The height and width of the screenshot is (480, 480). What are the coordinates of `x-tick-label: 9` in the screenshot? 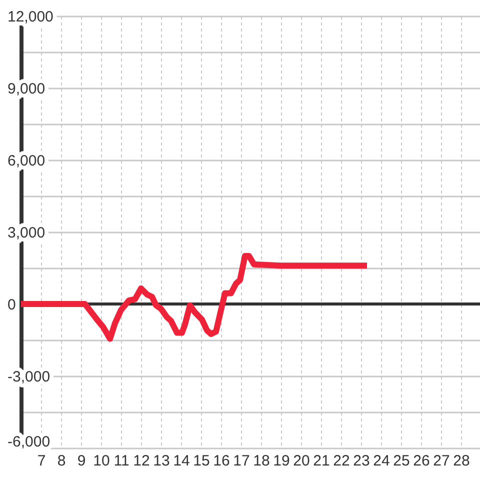 It's located at (81, 461).